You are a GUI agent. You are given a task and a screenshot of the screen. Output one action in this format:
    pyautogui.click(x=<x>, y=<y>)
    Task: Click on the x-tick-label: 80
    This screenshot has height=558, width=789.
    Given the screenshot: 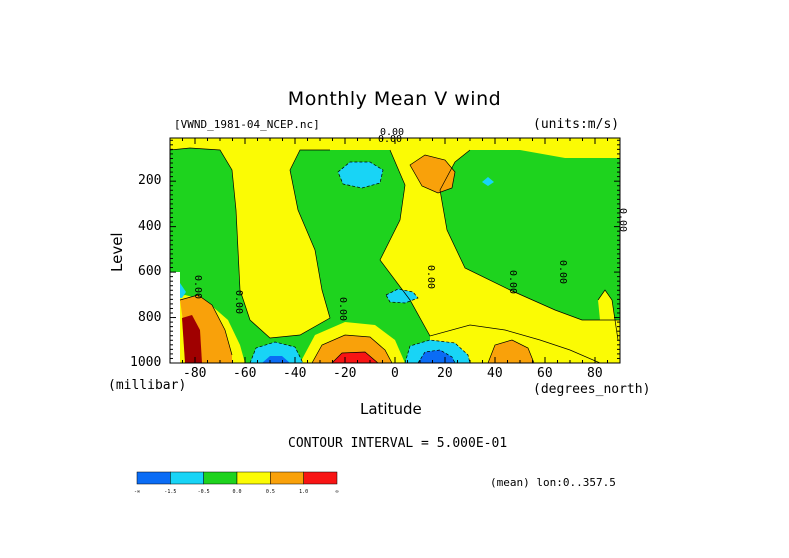 What is the action you would take?
    pyautogui.click(x=595, y=373)
    